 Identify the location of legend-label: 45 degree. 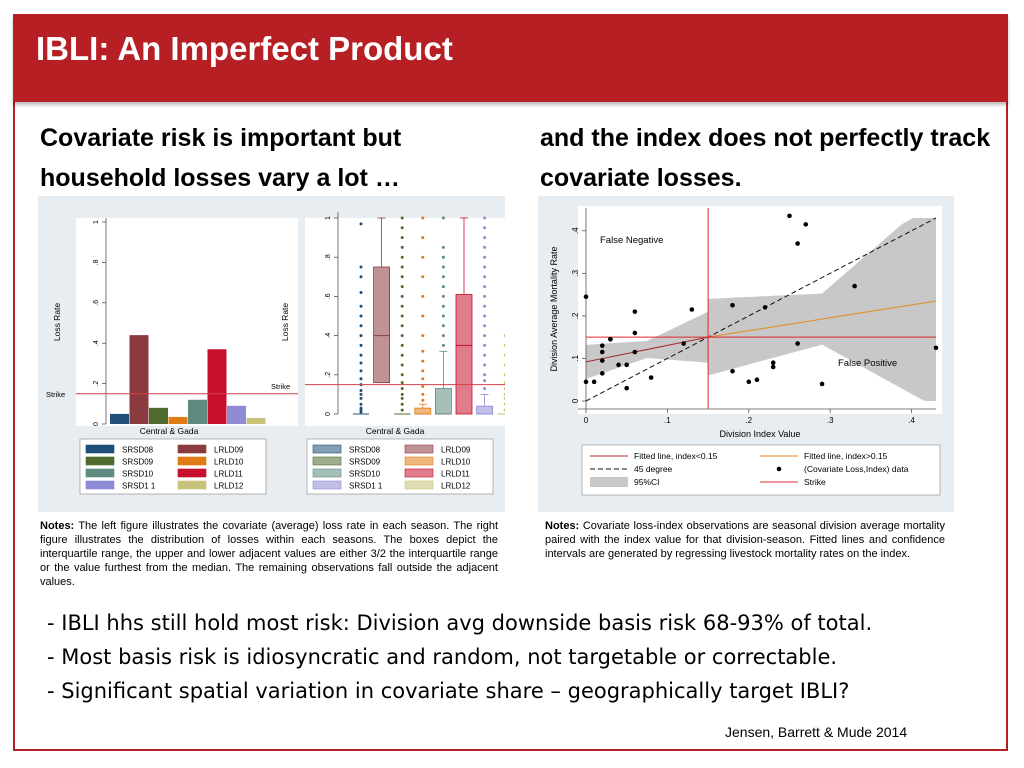
(653, 469).